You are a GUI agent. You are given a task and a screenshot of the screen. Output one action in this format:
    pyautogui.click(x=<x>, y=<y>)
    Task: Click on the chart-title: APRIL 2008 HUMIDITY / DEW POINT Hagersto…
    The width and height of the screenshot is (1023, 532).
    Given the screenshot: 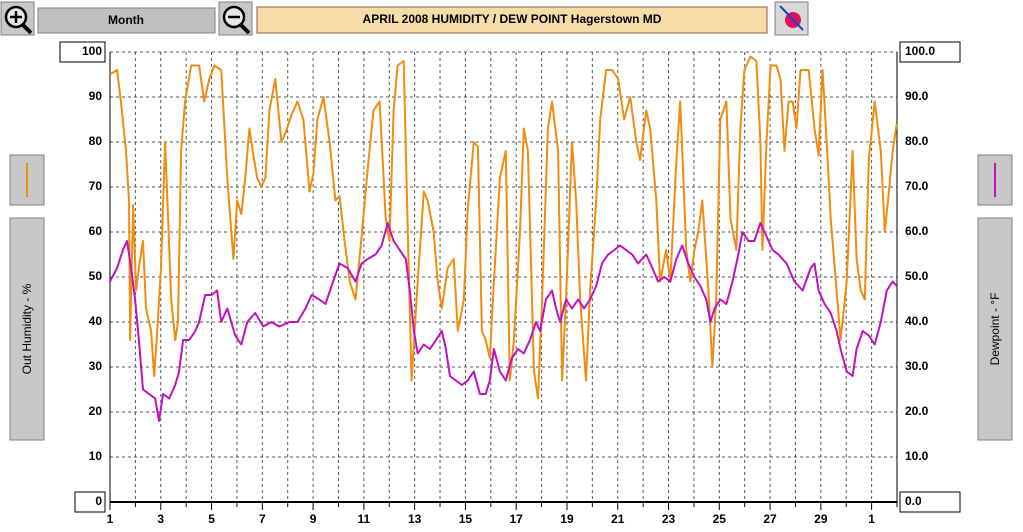 What is the action you would take?
    pyautogui.click(x=512, y=19)
    